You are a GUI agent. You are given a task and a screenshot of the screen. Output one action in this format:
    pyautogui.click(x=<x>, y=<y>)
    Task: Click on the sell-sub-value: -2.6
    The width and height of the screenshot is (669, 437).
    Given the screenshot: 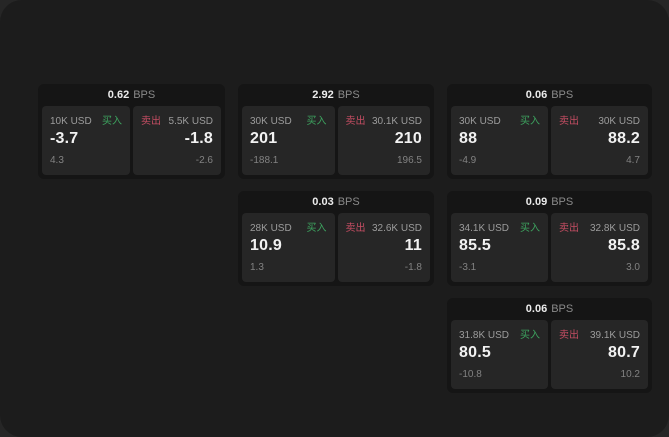 What is the action you would take?
    pyautogui.click(x=204, y=160)
    